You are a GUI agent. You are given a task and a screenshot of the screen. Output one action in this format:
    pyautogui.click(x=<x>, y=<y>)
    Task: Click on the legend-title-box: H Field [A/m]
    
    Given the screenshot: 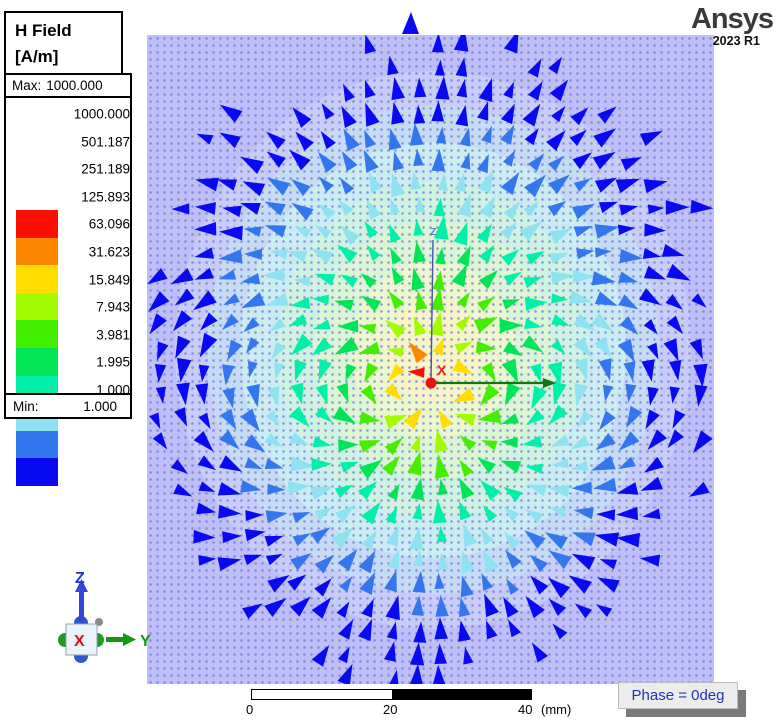 What is the action you would take?
    pyautogui.click(x=63, y=43)
    